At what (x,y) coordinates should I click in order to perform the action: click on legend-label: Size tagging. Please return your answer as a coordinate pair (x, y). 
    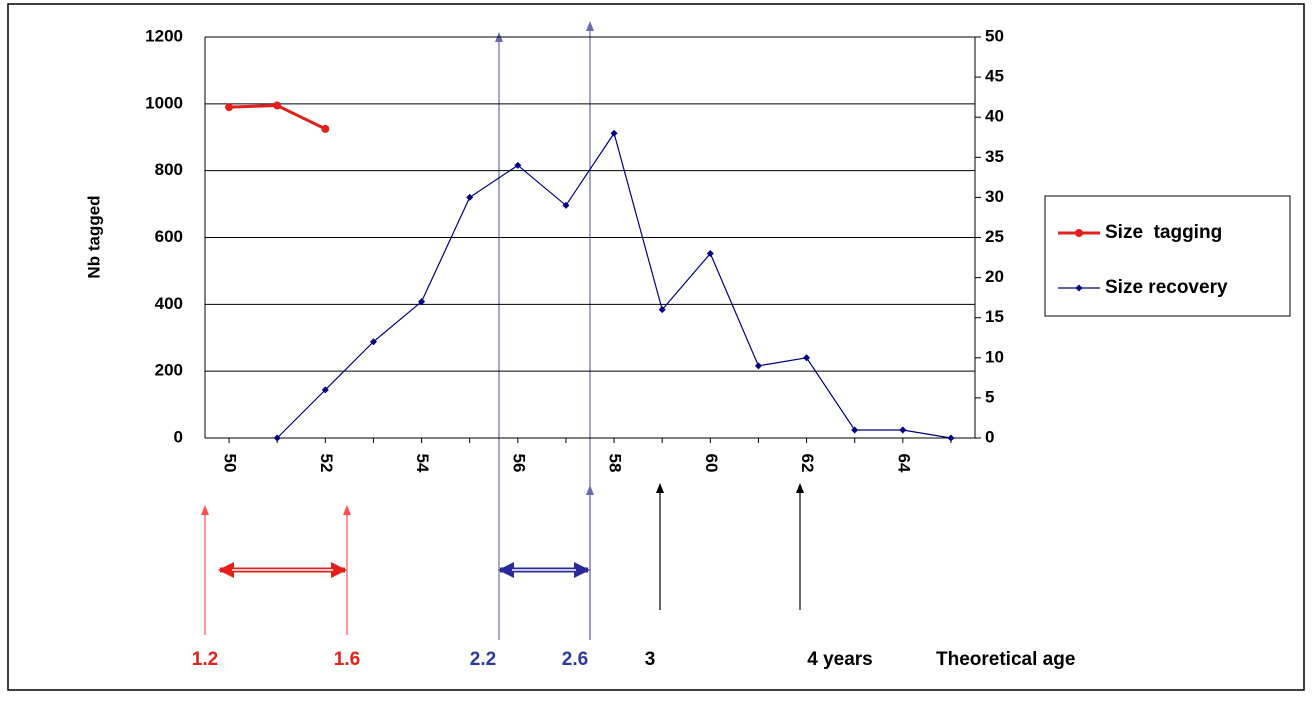
    Looking at the image, I should click on (1163, 232).